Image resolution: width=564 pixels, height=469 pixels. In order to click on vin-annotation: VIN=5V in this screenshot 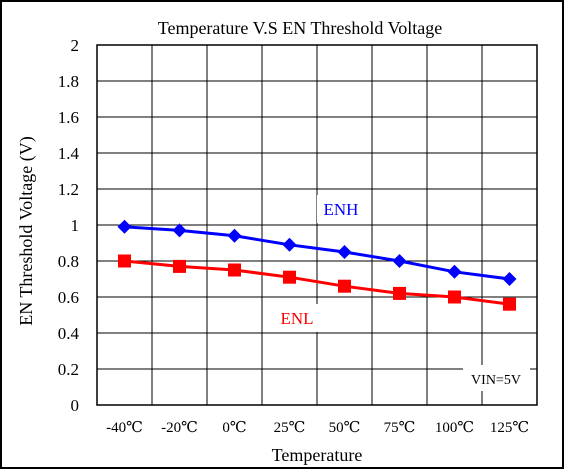, I will do `click(496, 380)`.